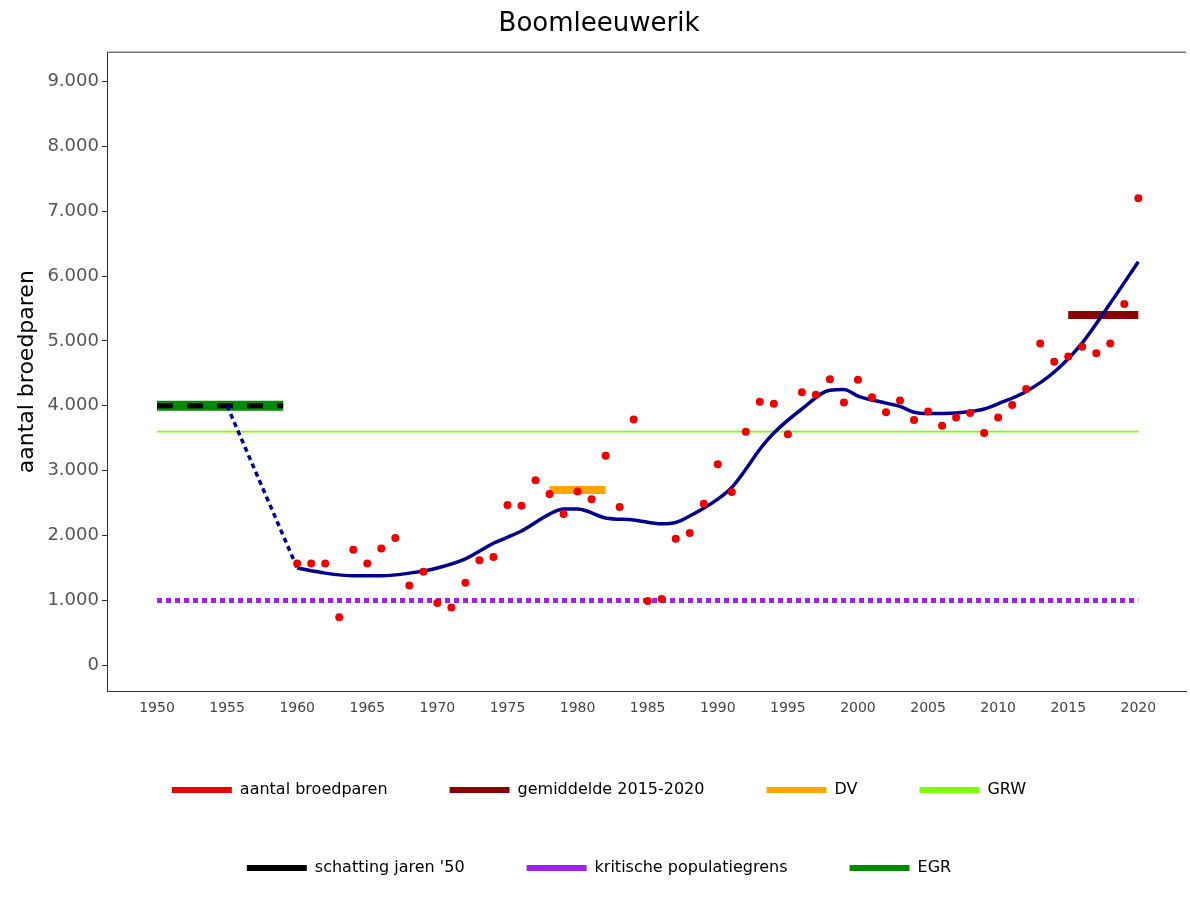 This screenshot has height=906, width=1190. Describe the element at coordinates (928, 707) in the screenshot. I see `x-tick-label: 2005` at that location.